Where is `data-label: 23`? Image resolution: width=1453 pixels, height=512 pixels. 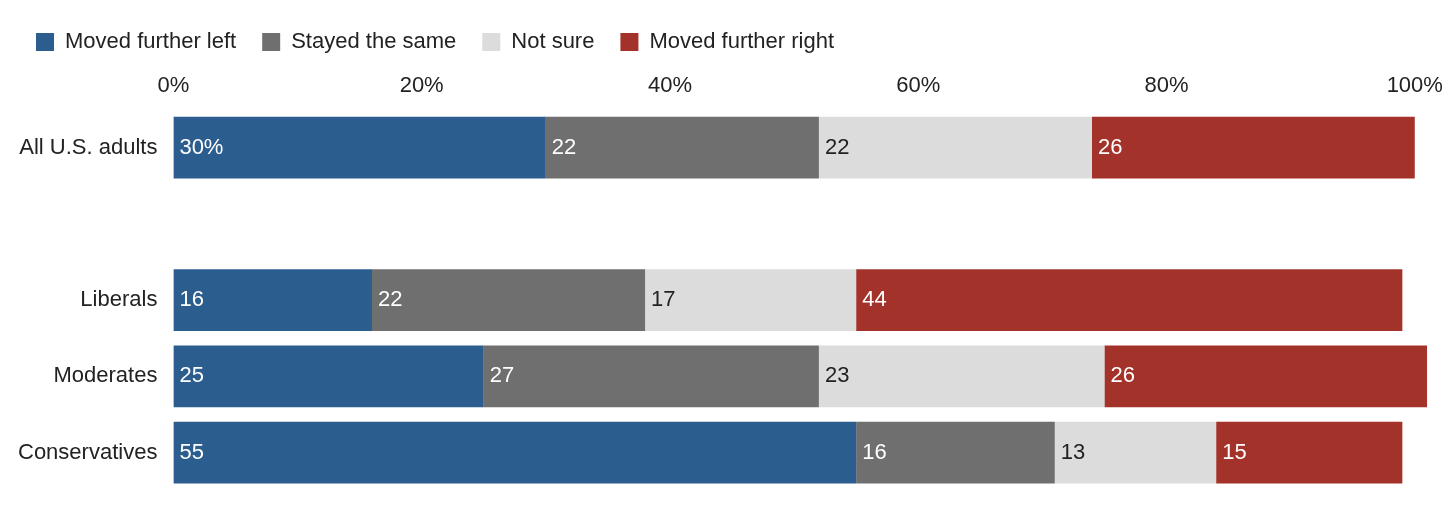 data-label: 23 is located at coordinates (837, 375).